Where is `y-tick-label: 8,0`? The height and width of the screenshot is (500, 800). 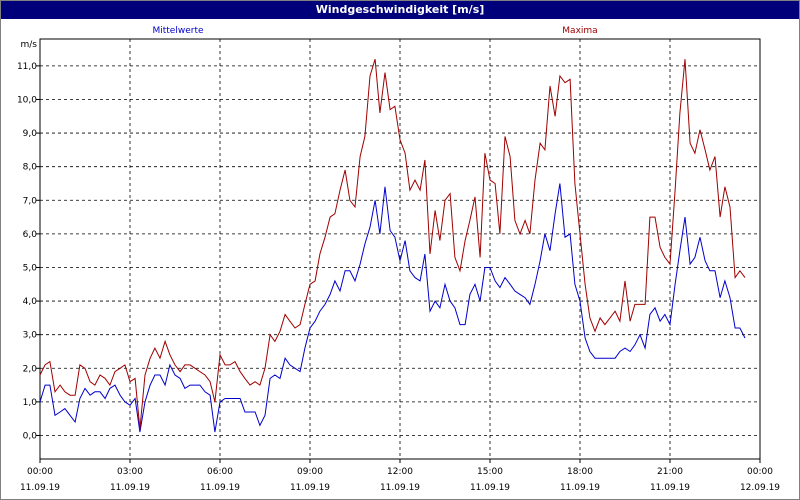 y-tick-label: 8,0 is located at coordinates (30, 168).